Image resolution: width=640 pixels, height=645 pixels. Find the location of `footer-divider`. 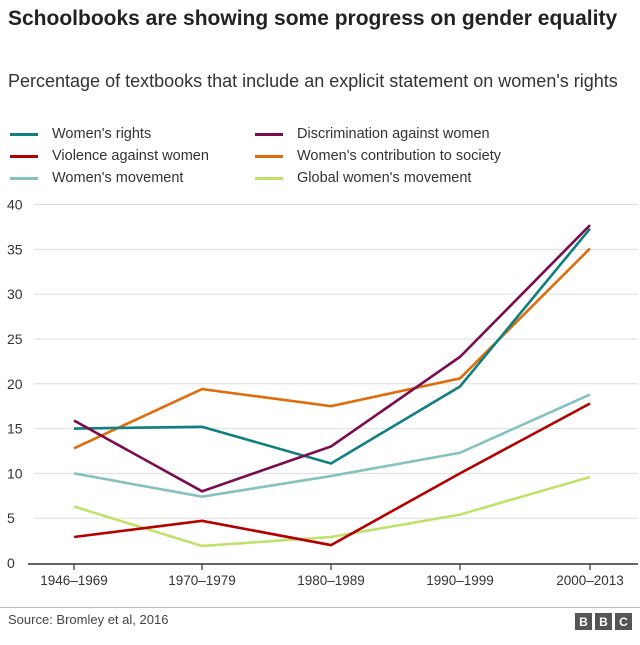

footer-divider is located at coordinates (320, 607).